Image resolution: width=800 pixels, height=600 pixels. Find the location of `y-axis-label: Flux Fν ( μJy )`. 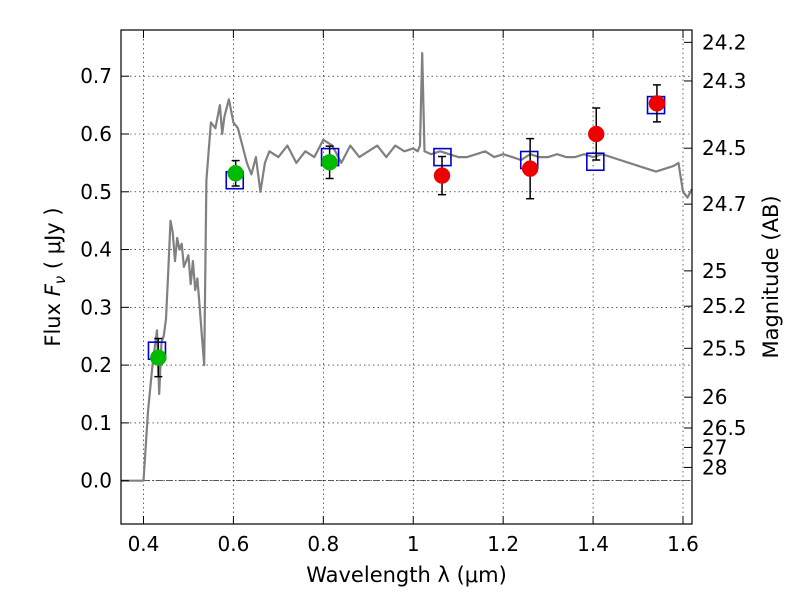

y-axis-label: Flux Fν ( μJy ) is located at coordinates (55, 276).